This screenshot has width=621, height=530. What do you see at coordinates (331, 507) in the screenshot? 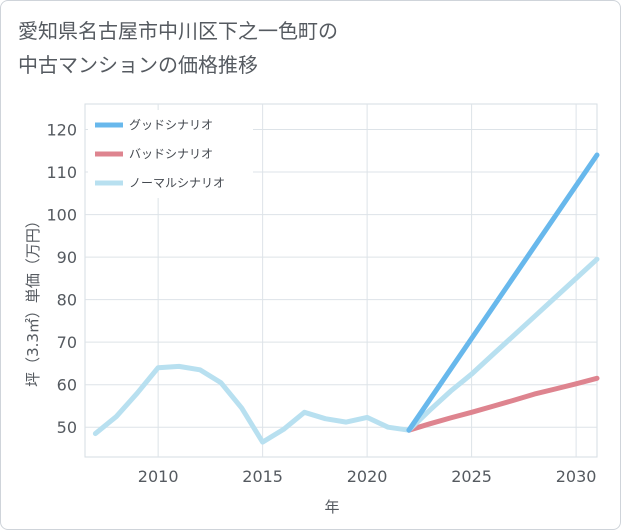
I see `x-axis-label: 年` at bounding box center [331, 507].